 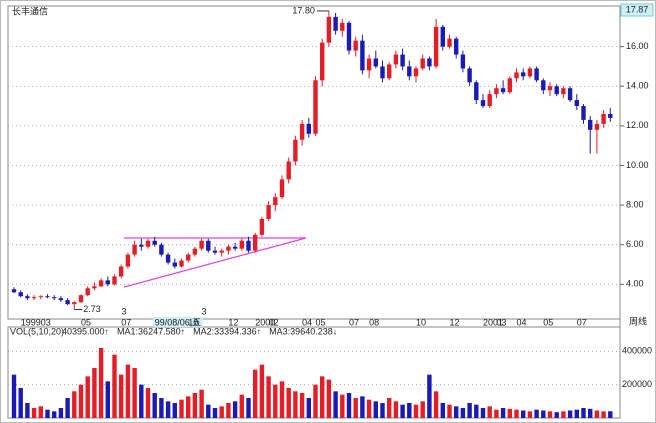 I want to click on x-tick-label: 08, so click(x=374, y=322).